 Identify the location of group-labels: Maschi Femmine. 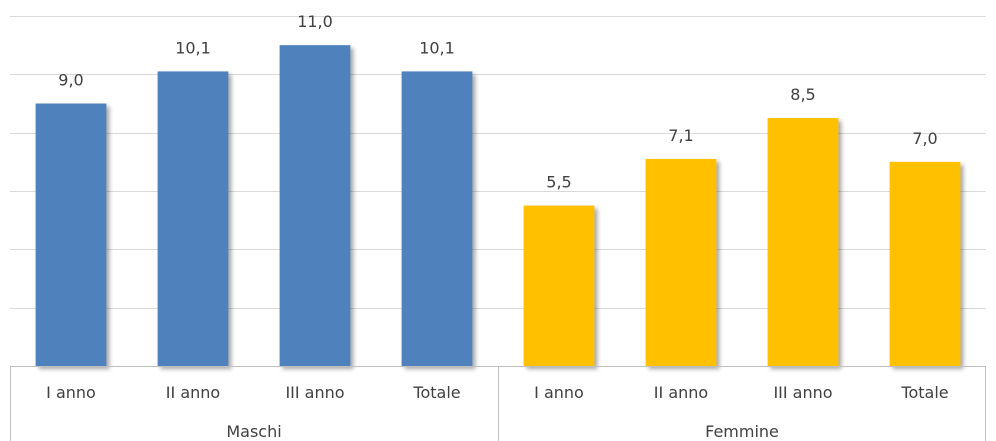
(502, 431).